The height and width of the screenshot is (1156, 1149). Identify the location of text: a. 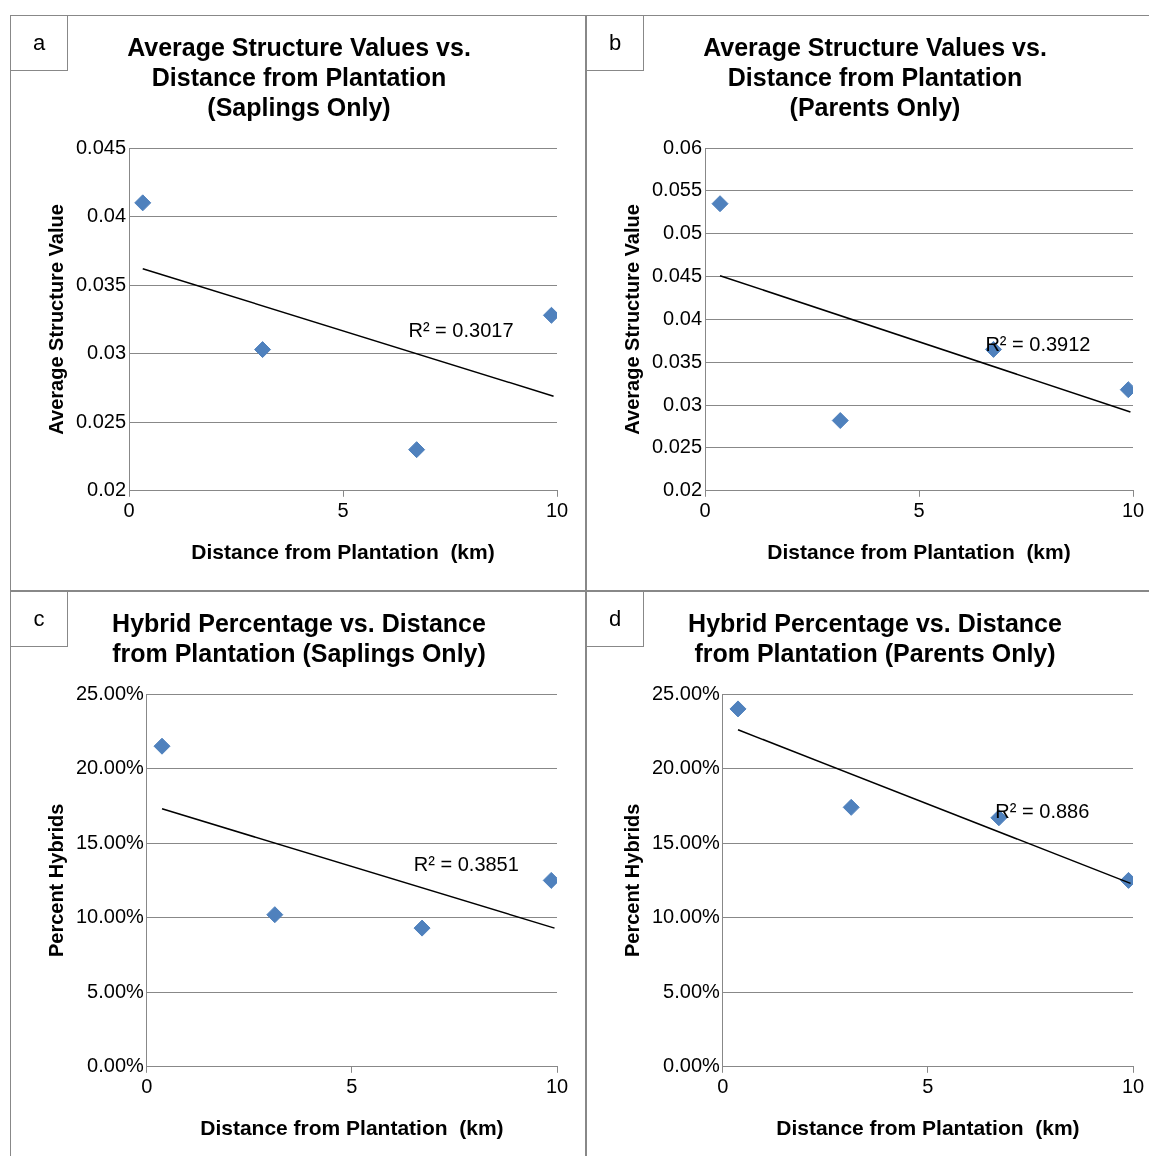
(39, 43).